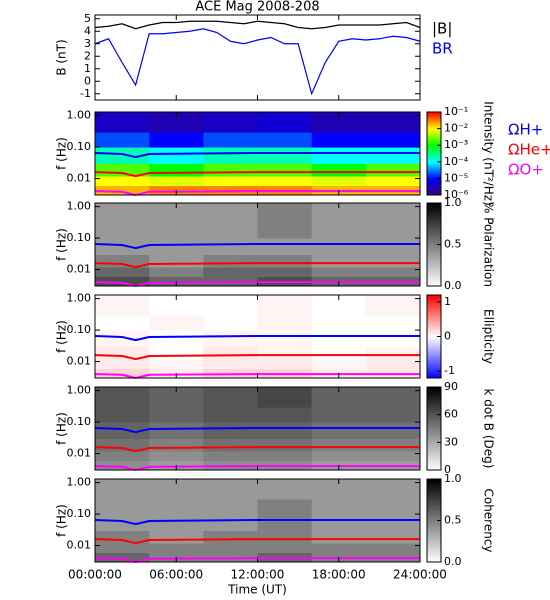 The width and height of the screenshot is (550, 600). Describe the element at coordinates (95, 575) in the screenshot. I see `x-tick-label: 00:00:00` at that location.